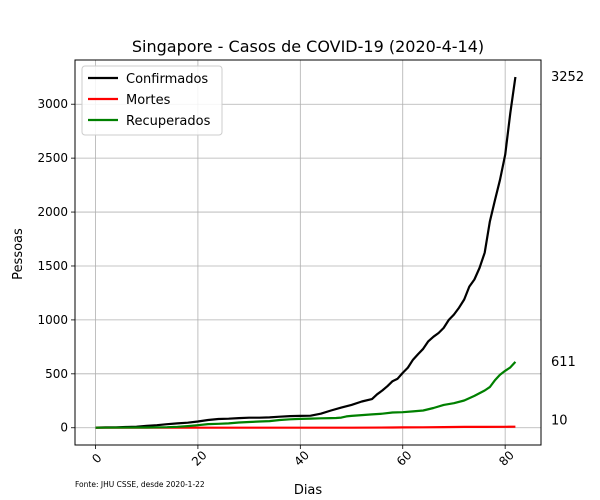 This screenshot has height=500, width=600. Describe the element at coordinates (559, 421) in the screenshot. I see `end-label-mortes: 10` at that location.